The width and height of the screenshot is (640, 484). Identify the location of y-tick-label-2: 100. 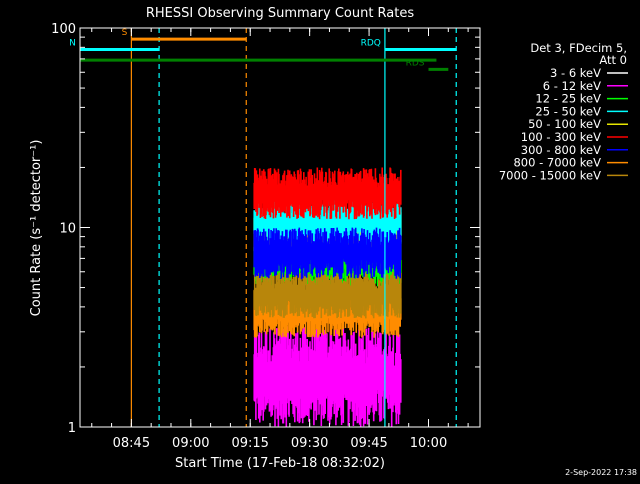
(63, 29).